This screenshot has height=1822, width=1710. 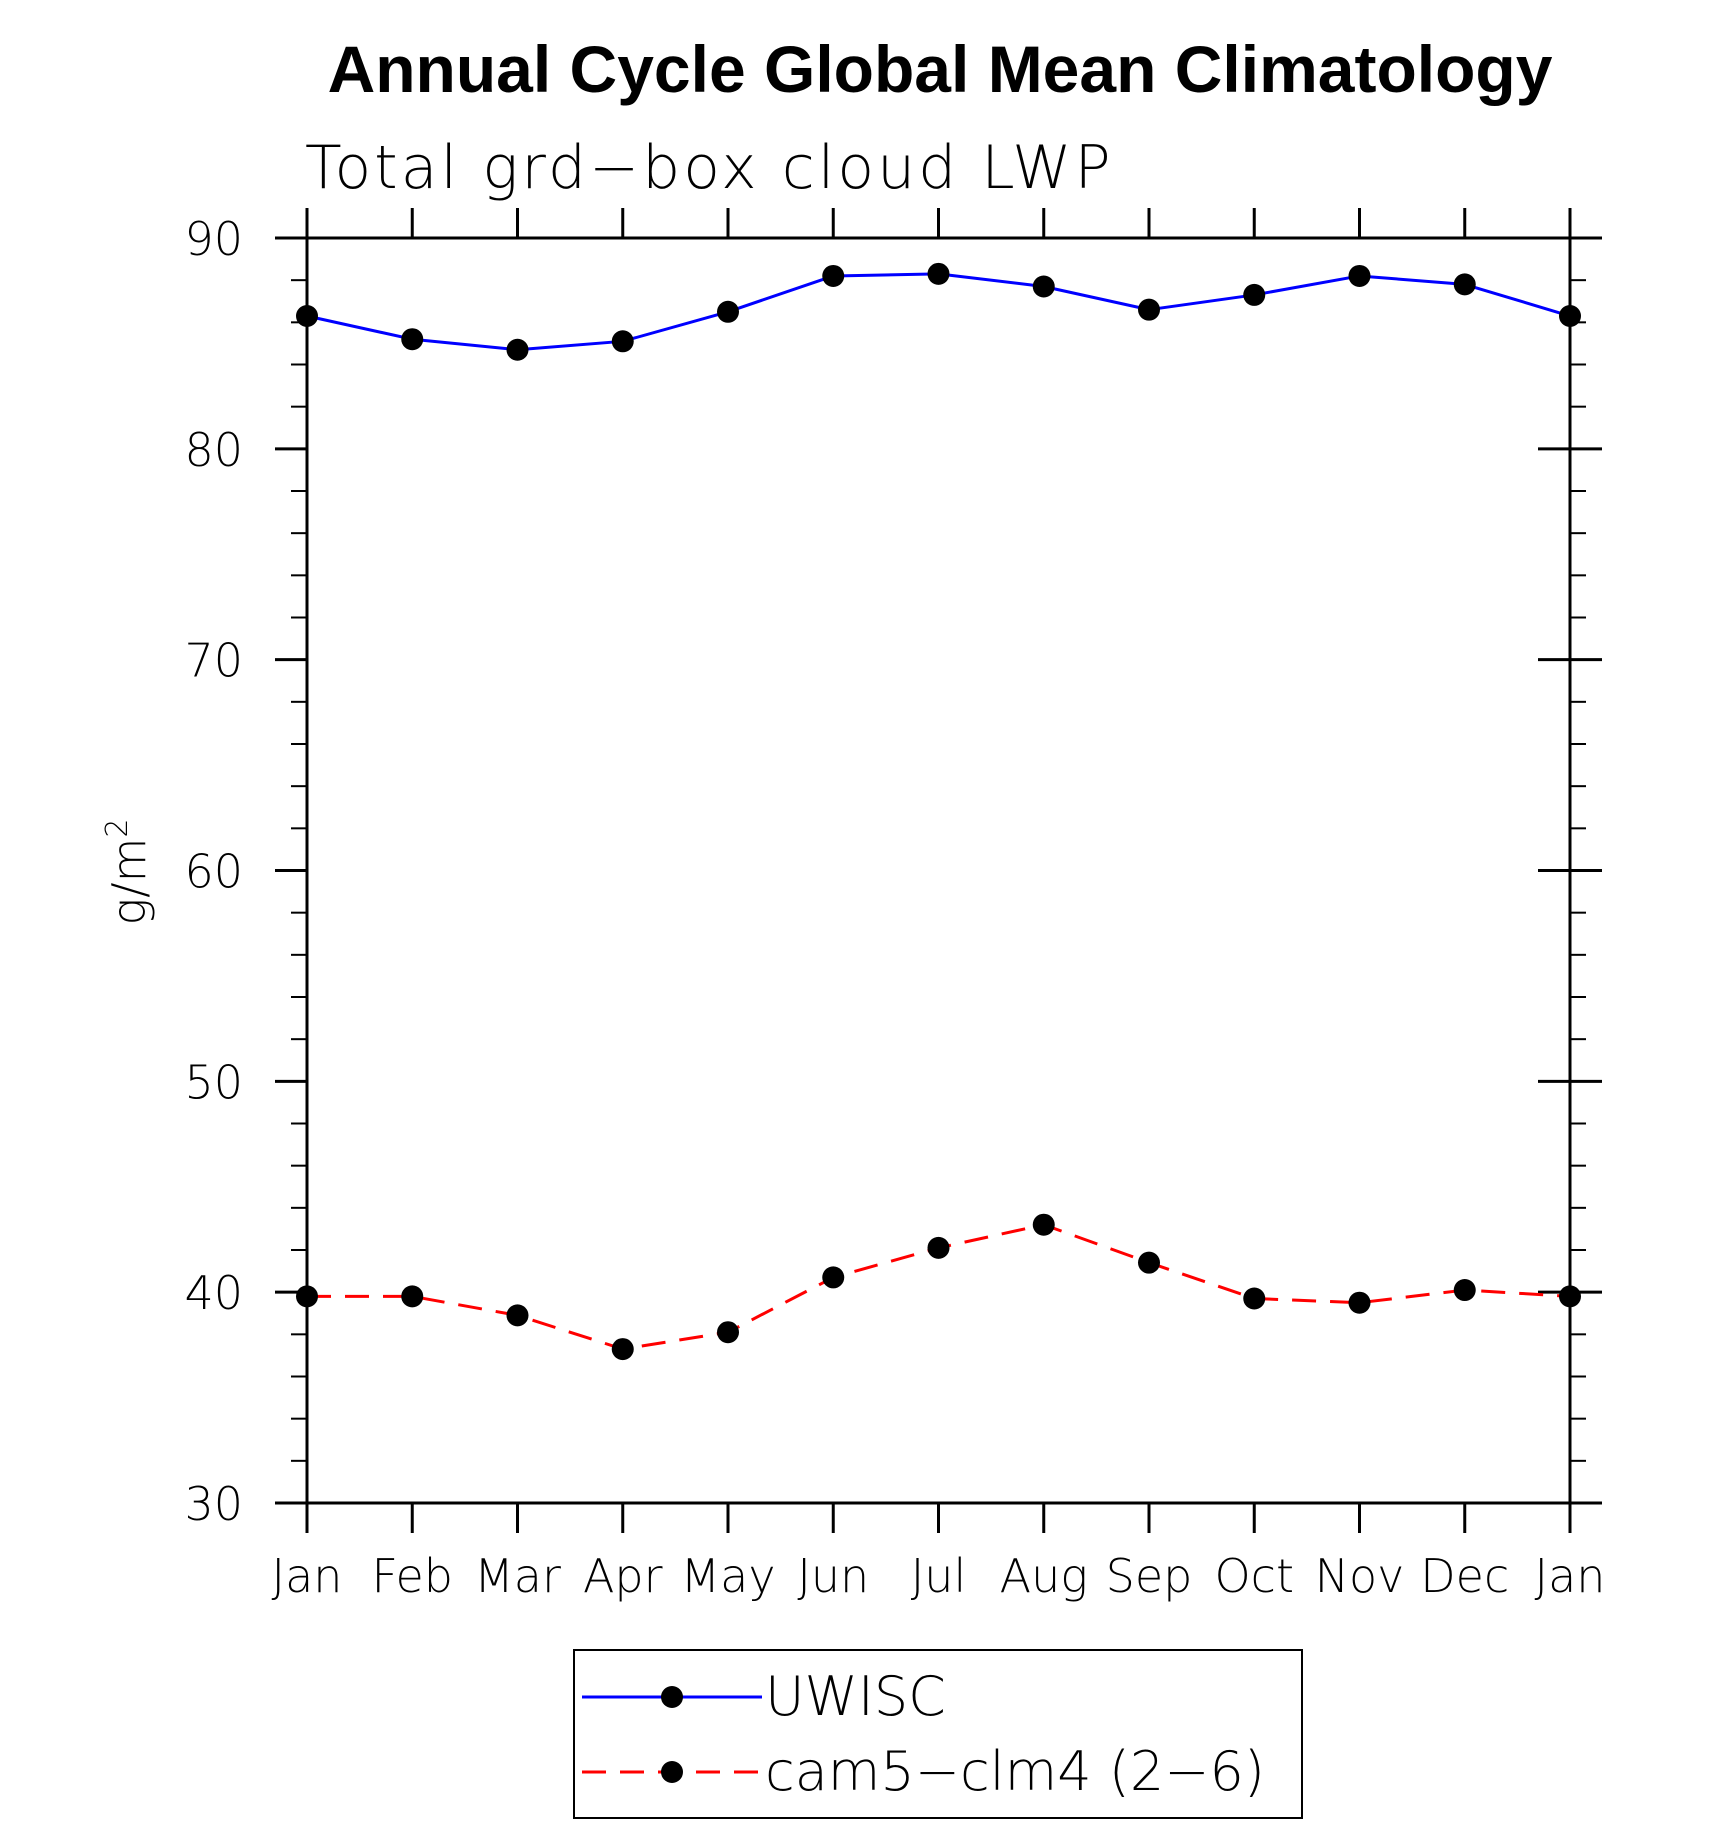 I want to click on x-tick-label: Nov, so click(x=1360, y=1576).